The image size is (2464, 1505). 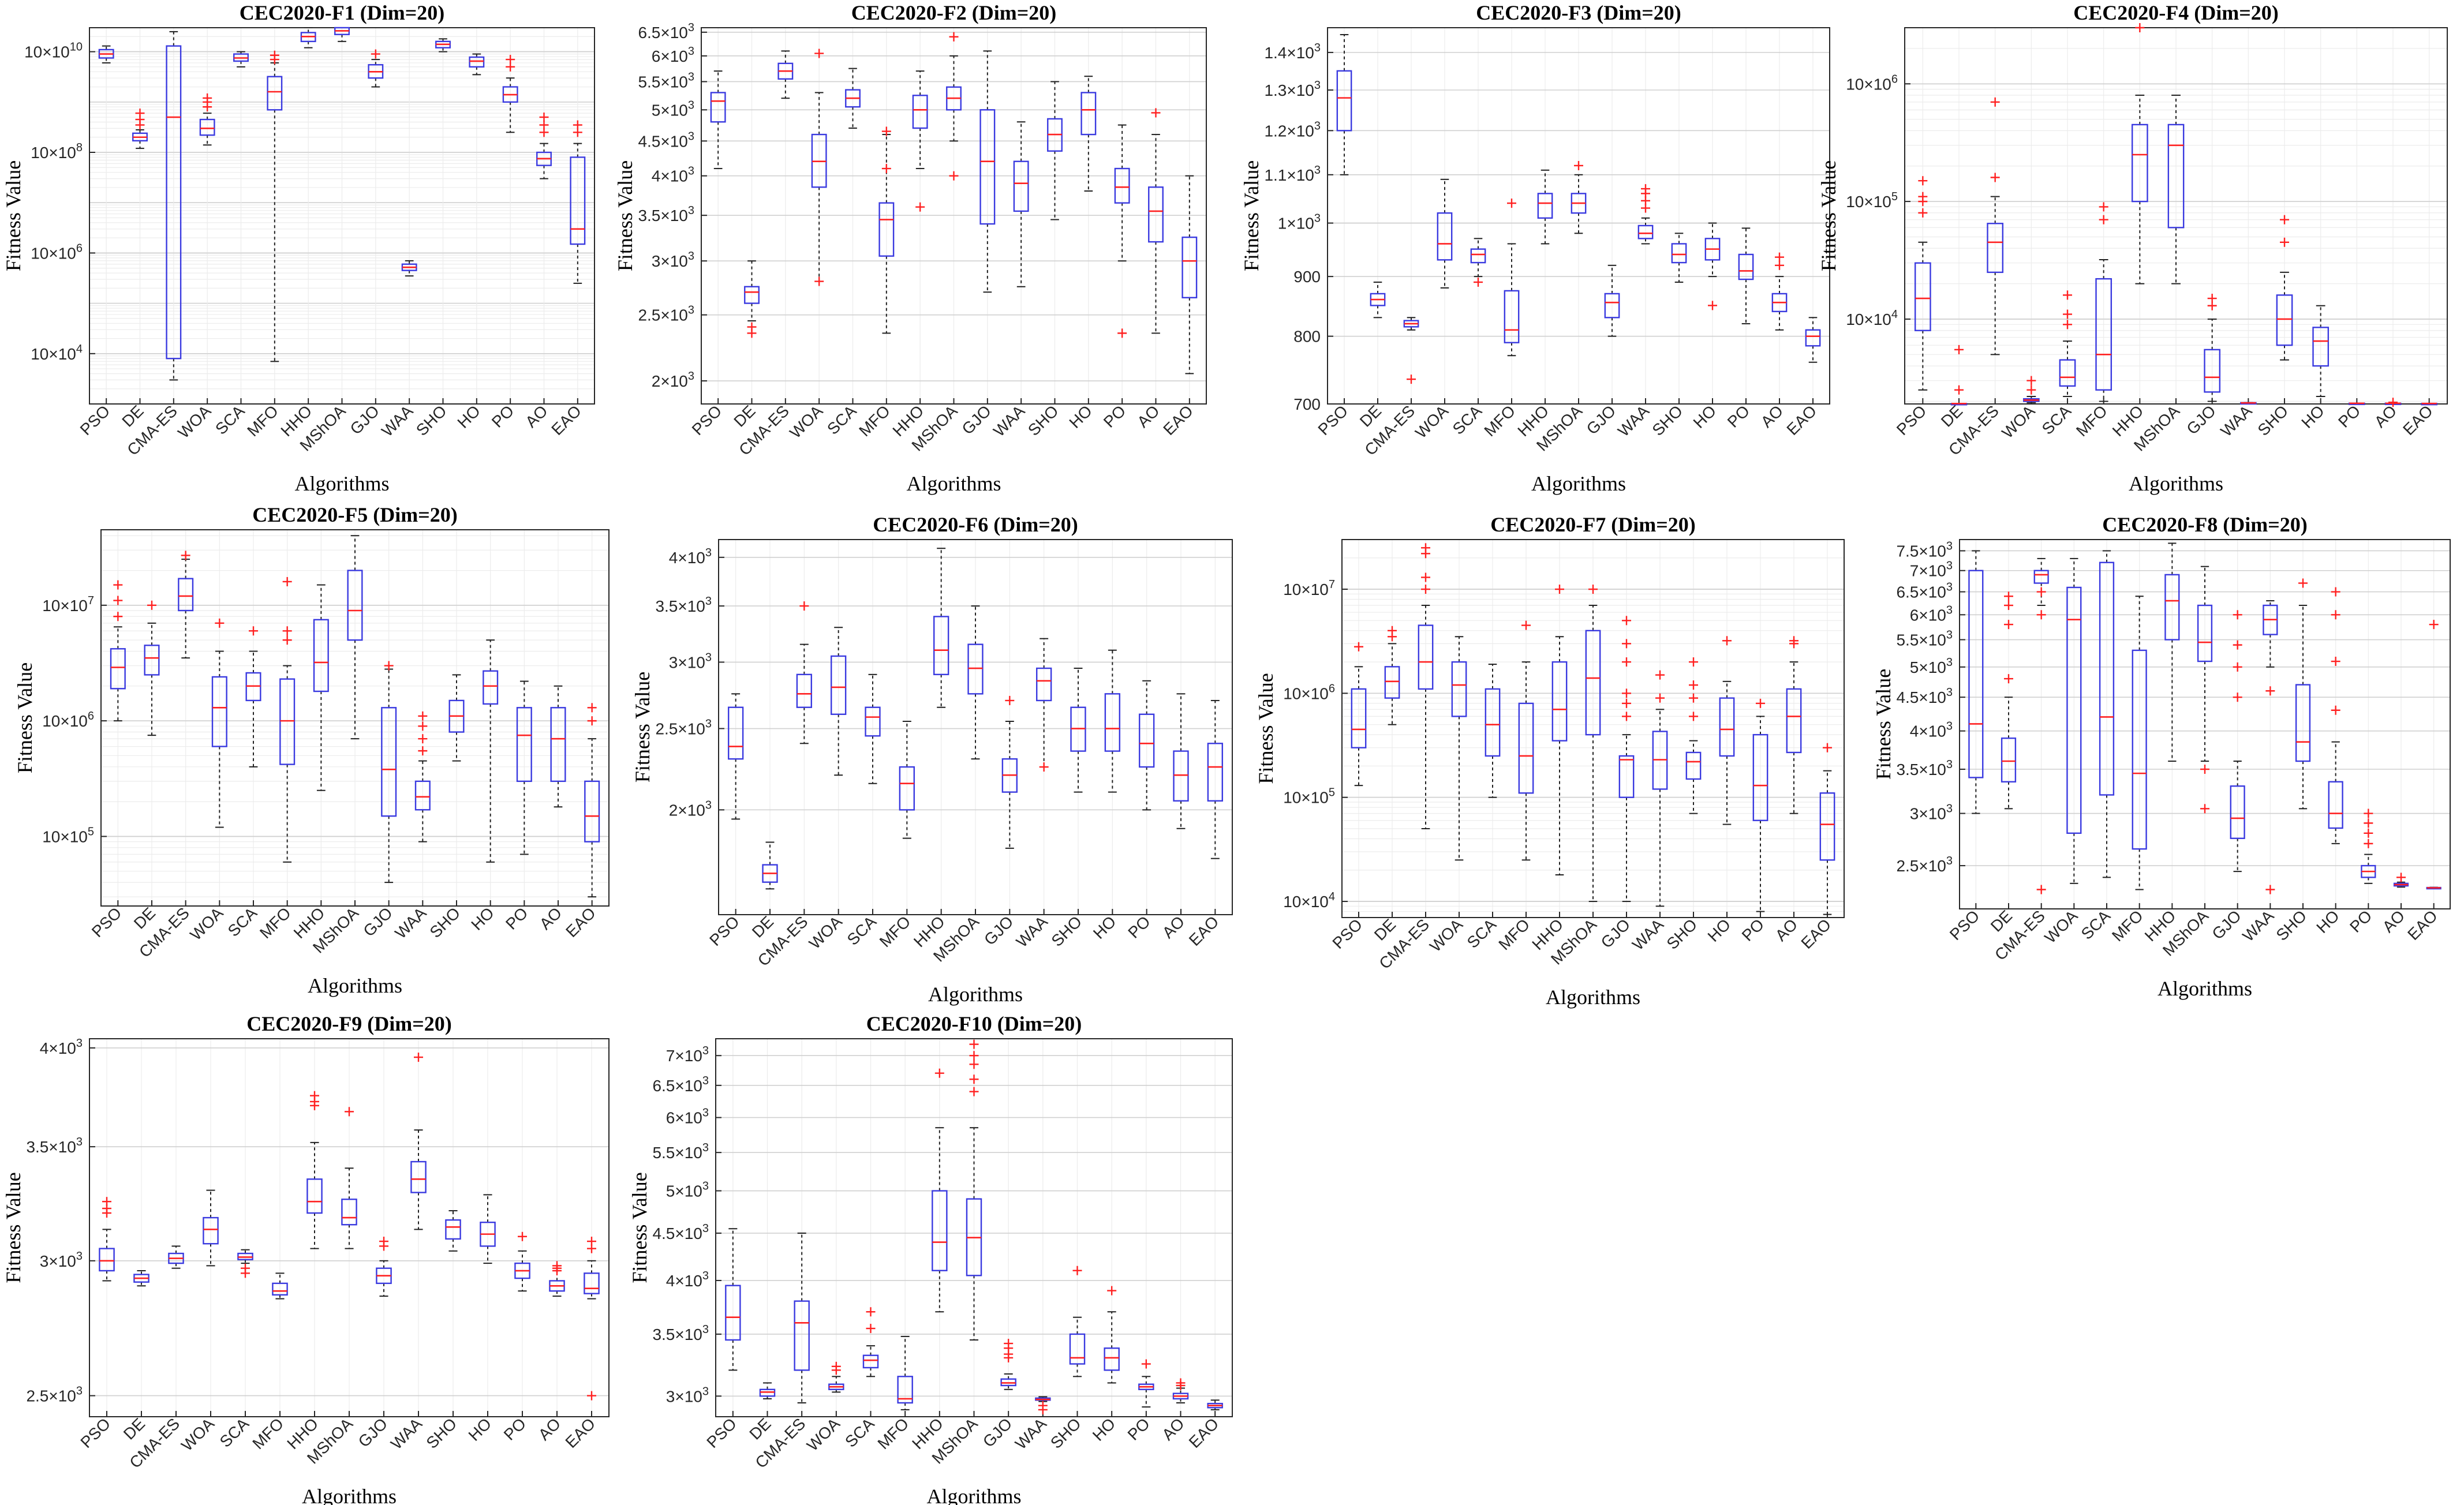 I want to click on y-tick-label: 5.5×10³, so click(x=666, y=80).